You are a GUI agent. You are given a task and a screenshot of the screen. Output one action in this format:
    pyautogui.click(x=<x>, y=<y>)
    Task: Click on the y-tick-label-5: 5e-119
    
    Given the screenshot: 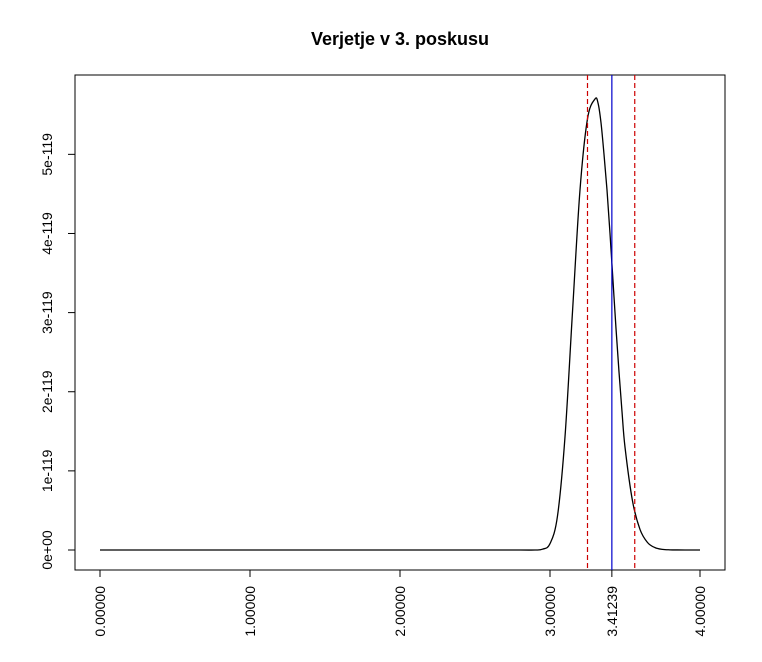 What is the action you would take?
    pyautogui.click(x=47, y=154)
    